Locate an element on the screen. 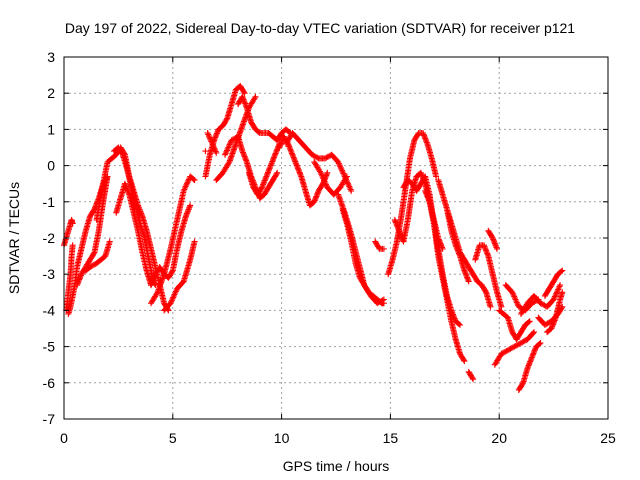 Image resolution: width=640 pixels, height=480 pixels. y-axis-label: SDTVAR / TECUs is located at coordinates (14, 238).